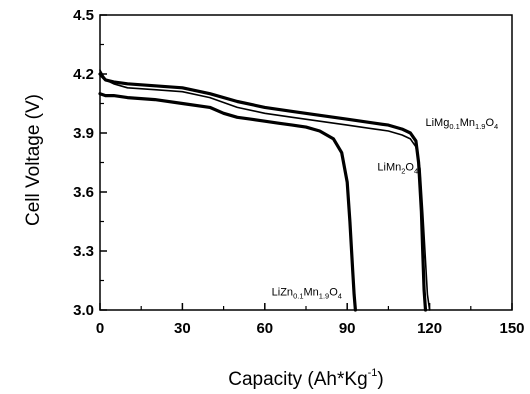  What do you see at coordinates (83, 192) in the screenshot?
I see `y-tick-label: 3.6` at bounding box center [83, 192].